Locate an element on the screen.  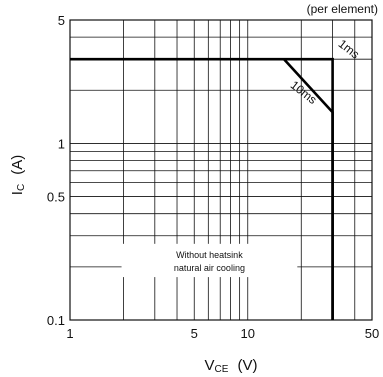
y-axis-title: IC (A) is located at coordinates (18, 175).